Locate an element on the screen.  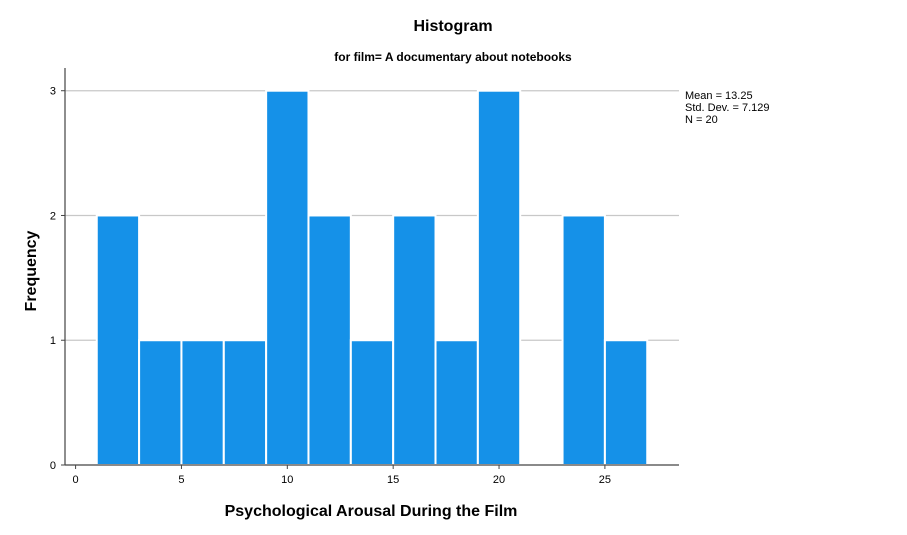
stat-std-dev: Std. Dev. = 7.129 is located at coordinates (727, 108).